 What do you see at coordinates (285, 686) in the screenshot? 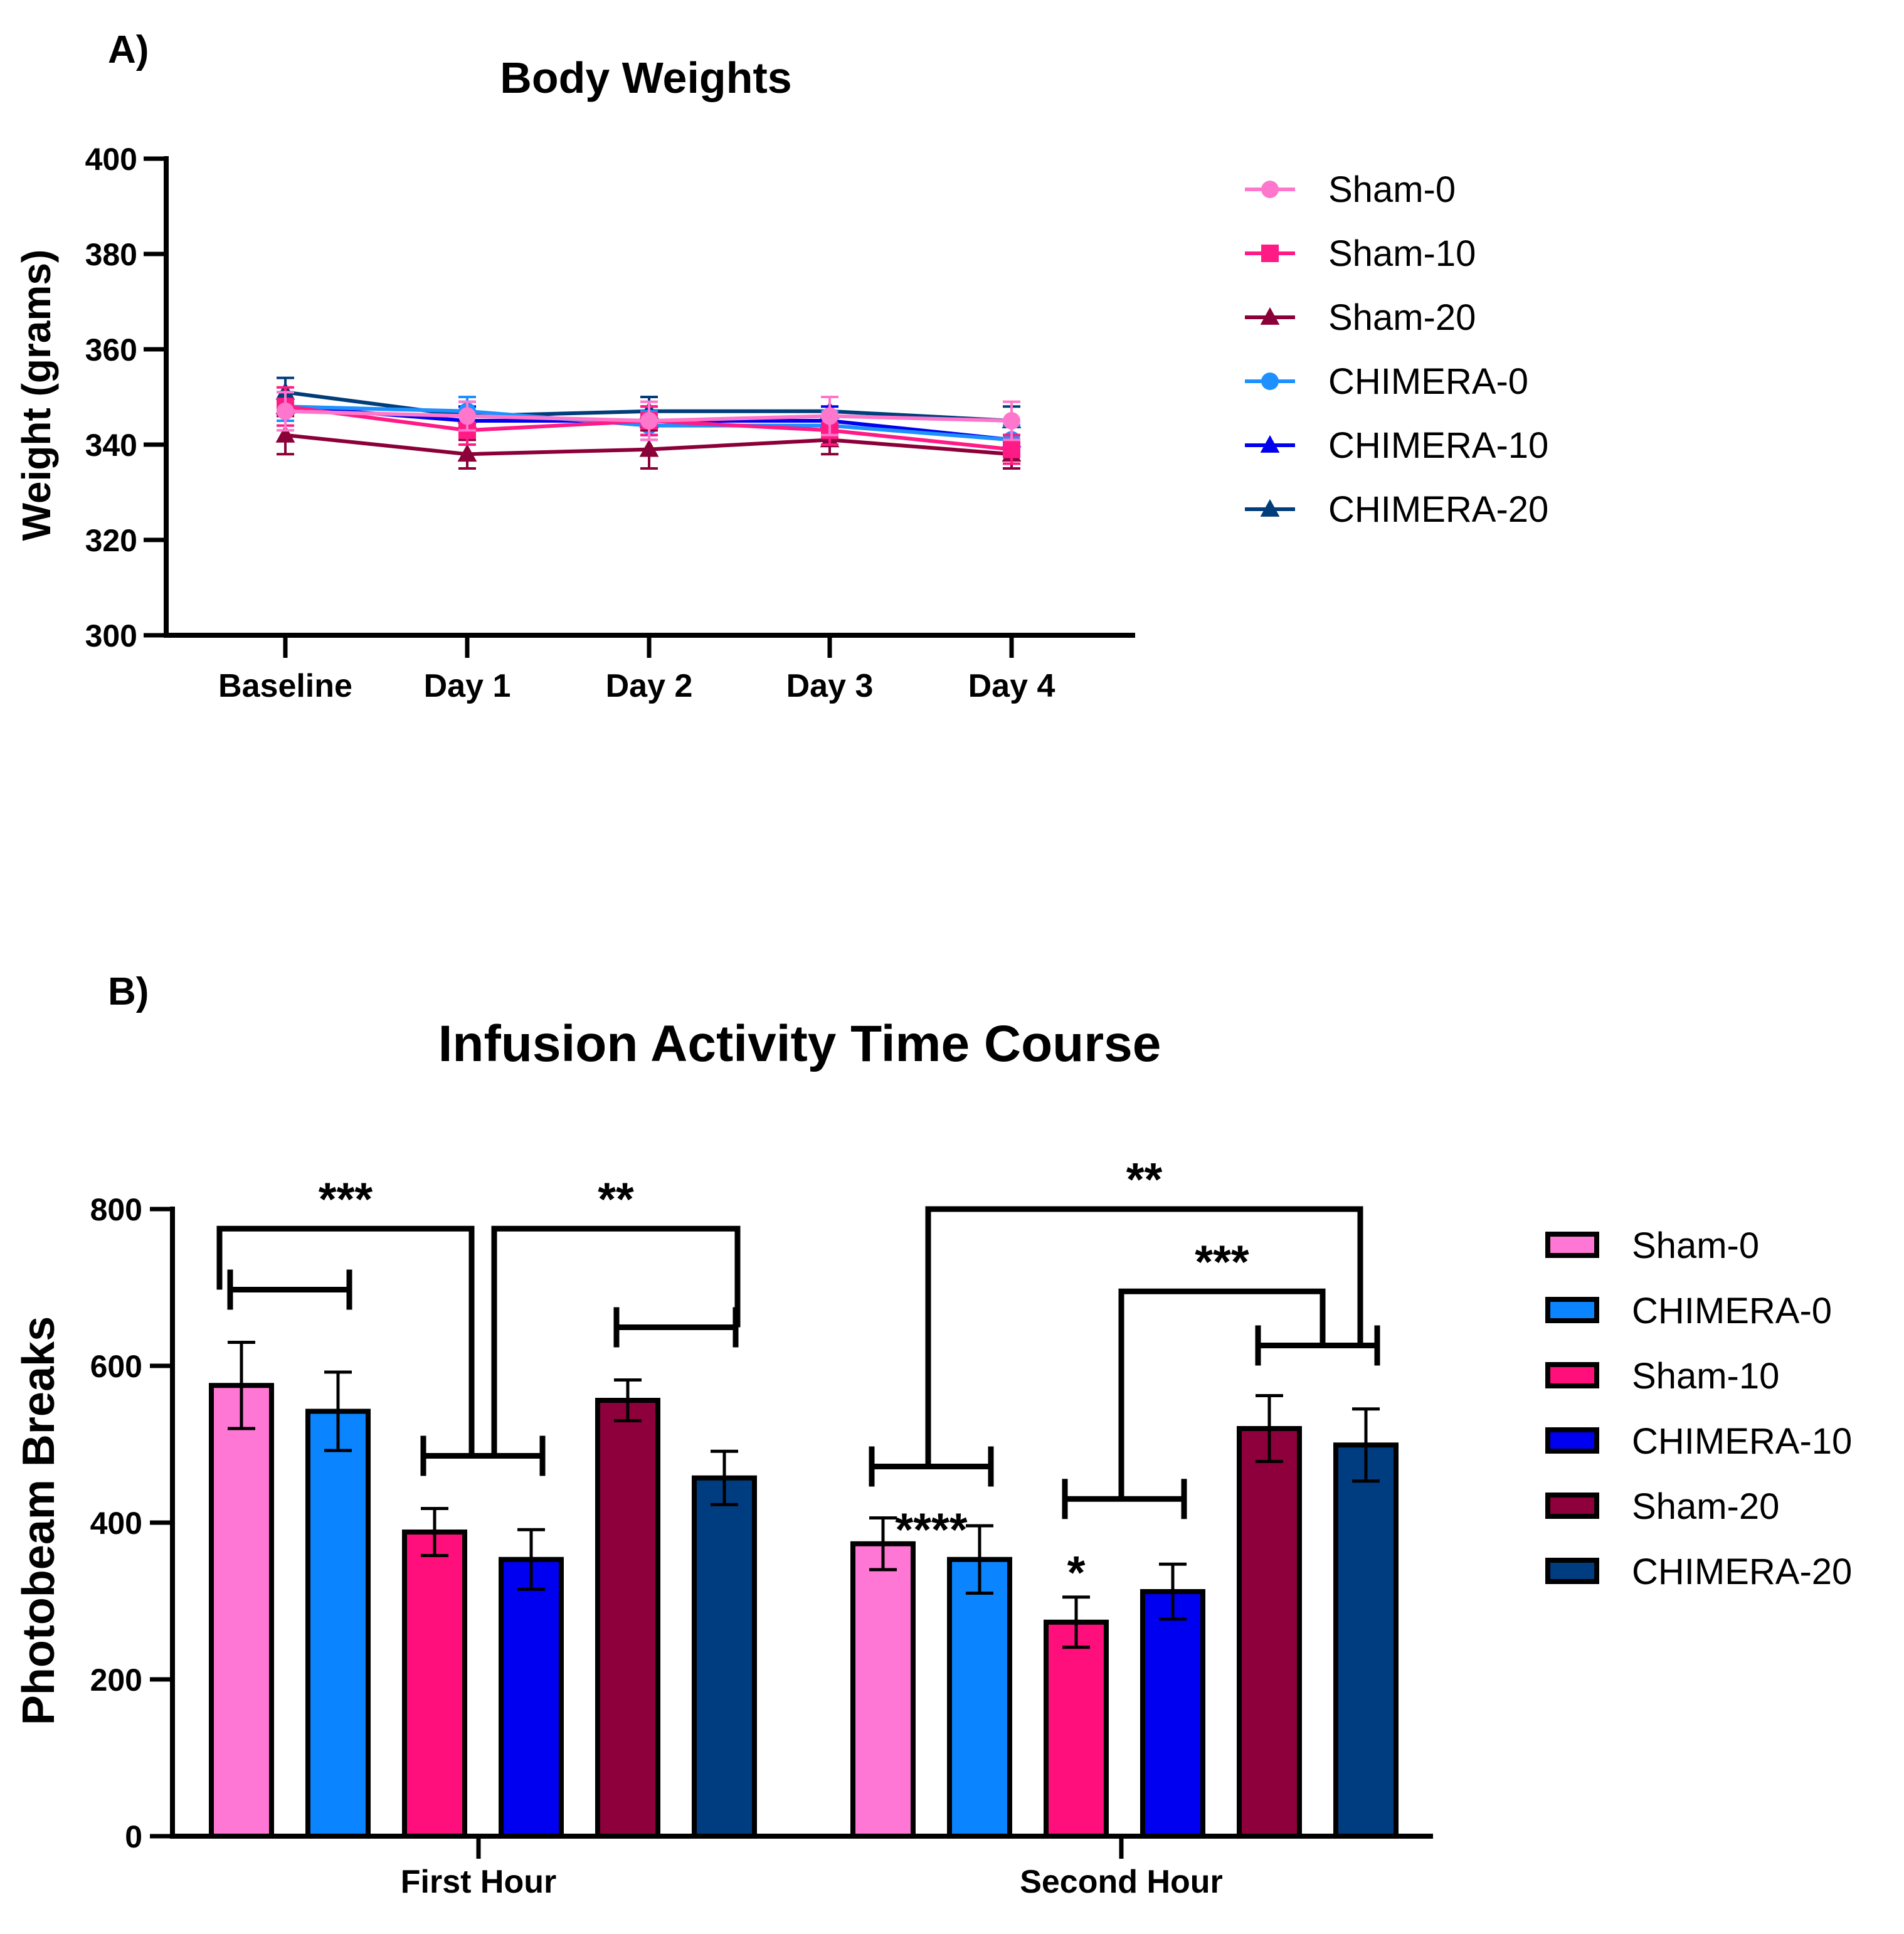
I see `x-tick-label-baseline: Baseline` at bounding box center [285, 686].